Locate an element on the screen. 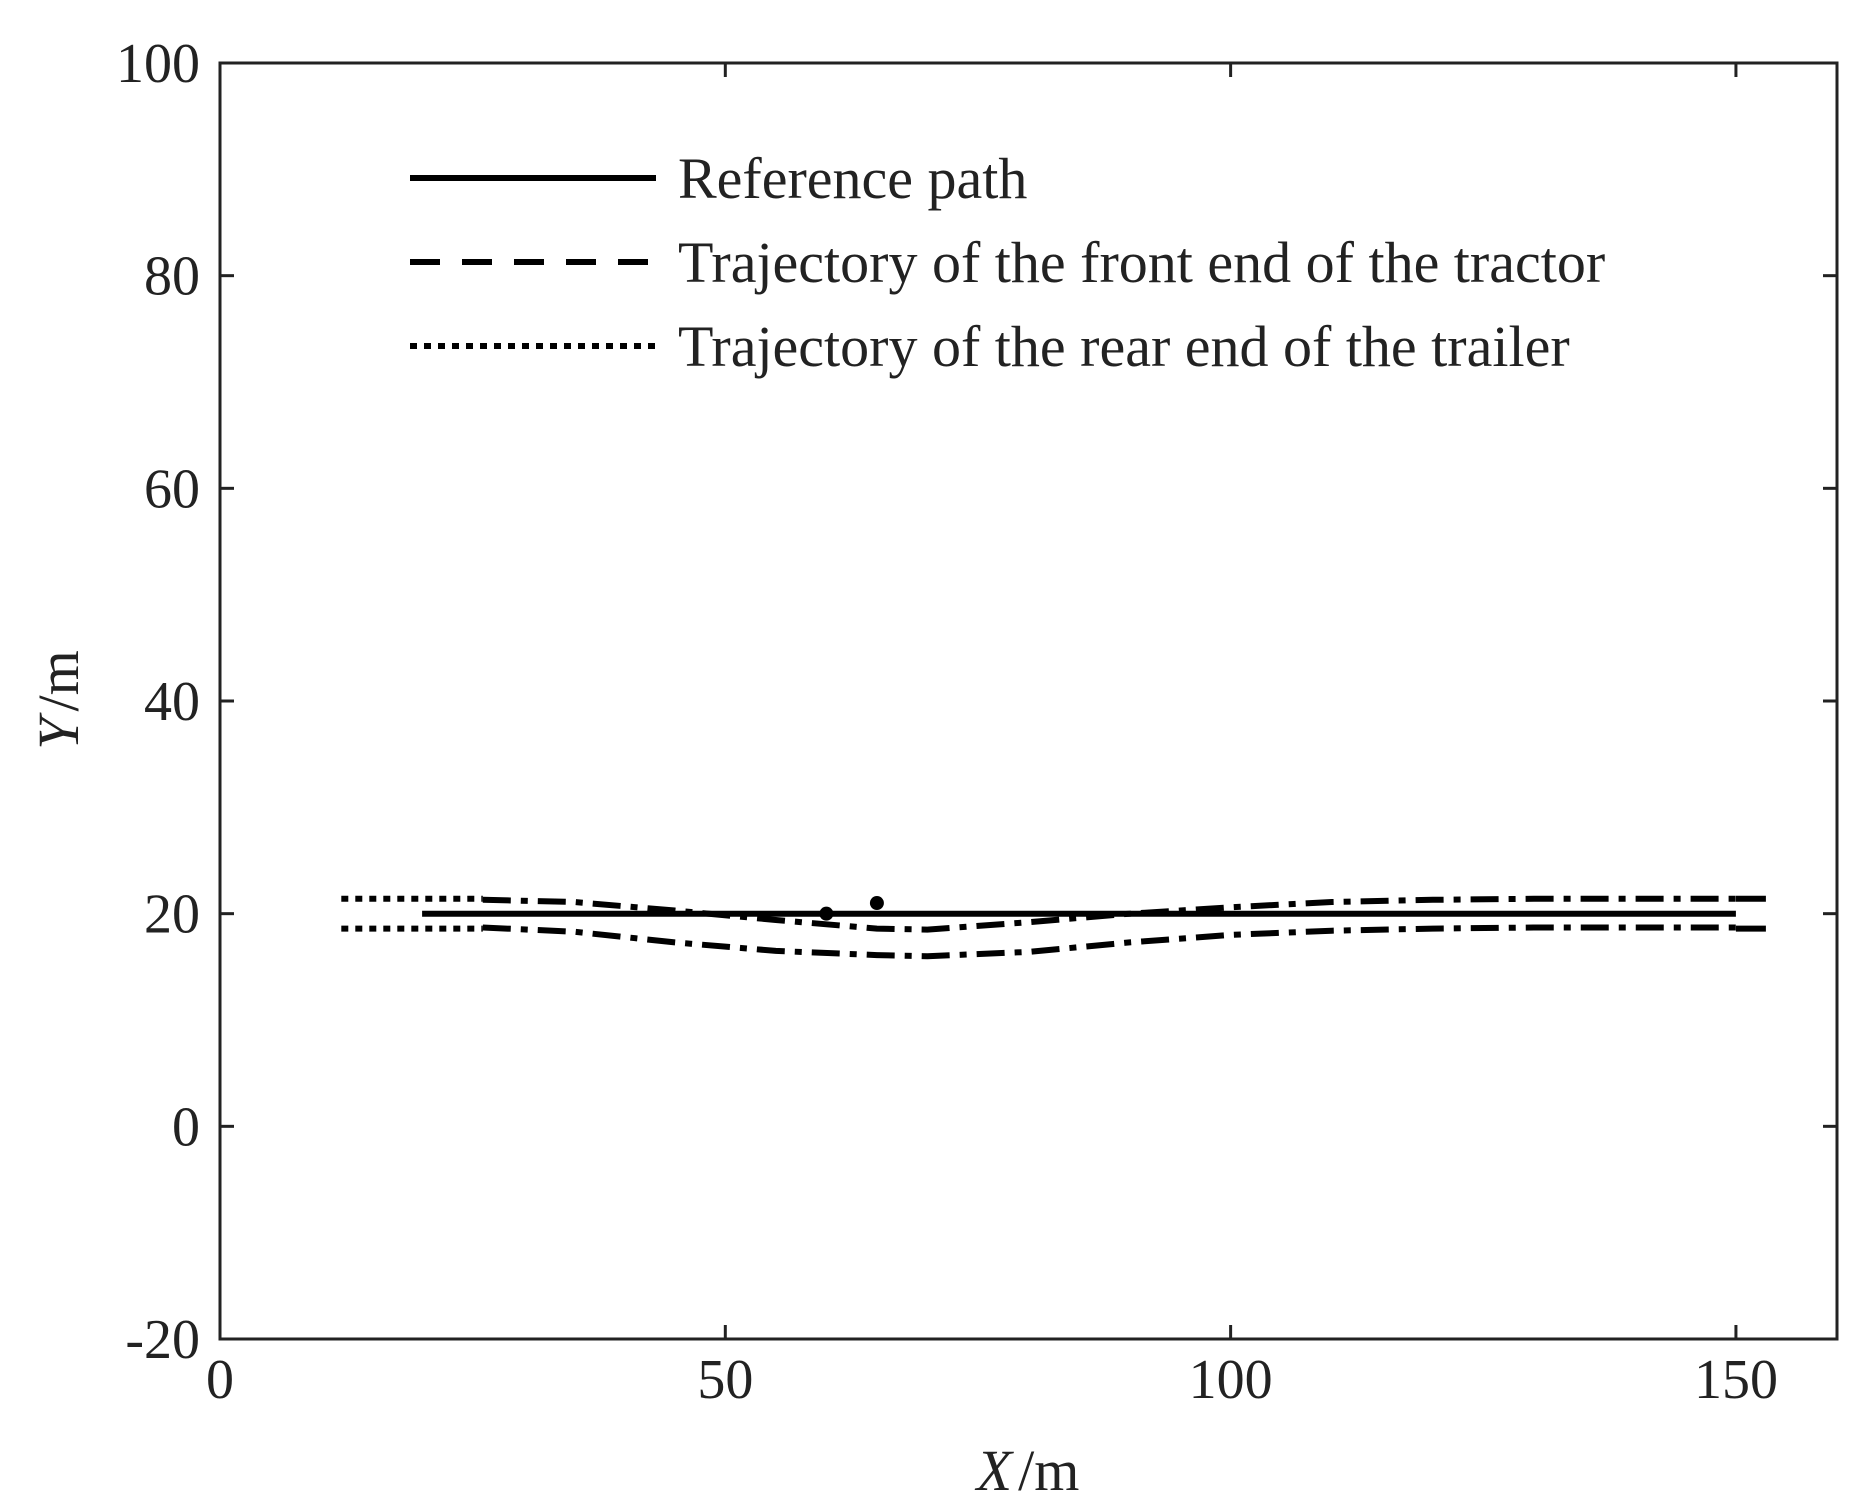 Image resolution: width=1862 pixels, height=1510 pixels. y-axis-label-var: Y is located at coordinates (58, 731).